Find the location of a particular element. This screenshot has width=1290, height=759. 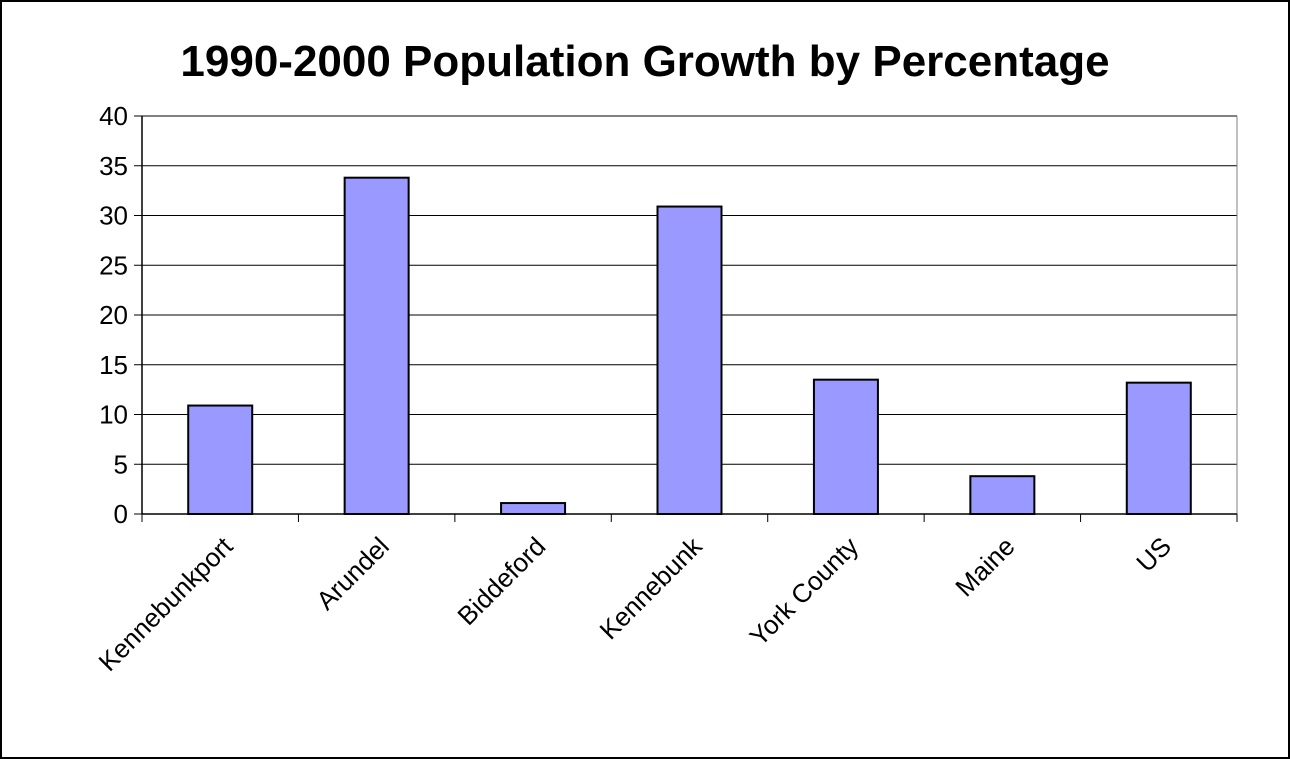

bar-us is located at coordinates (1158, 448).